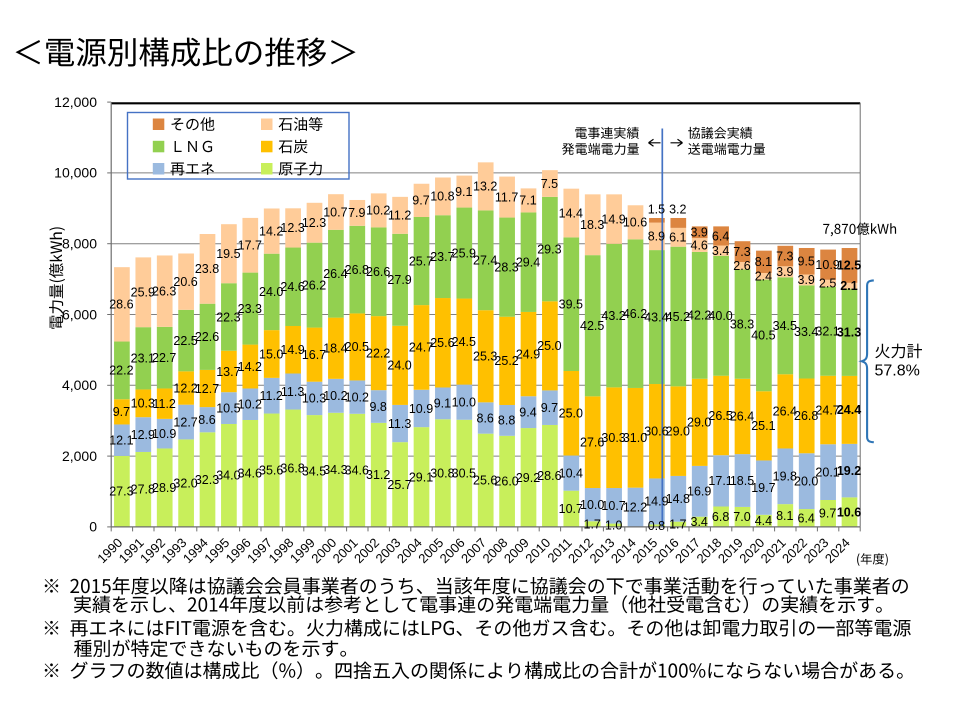 The height and width of the screenshot is (720, 960). Describe the element at coordinates (806, 332) in the screenshot. I see `svg-text: 33.4` at that location.